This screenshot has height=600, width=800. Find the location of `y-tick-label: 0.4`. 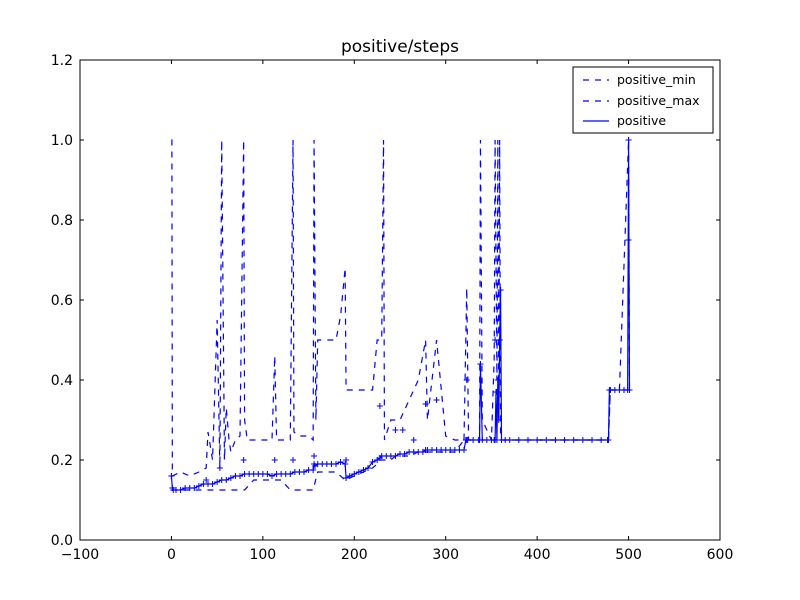

y-tick-label: 0.4 is located at coordinates (62, 381).